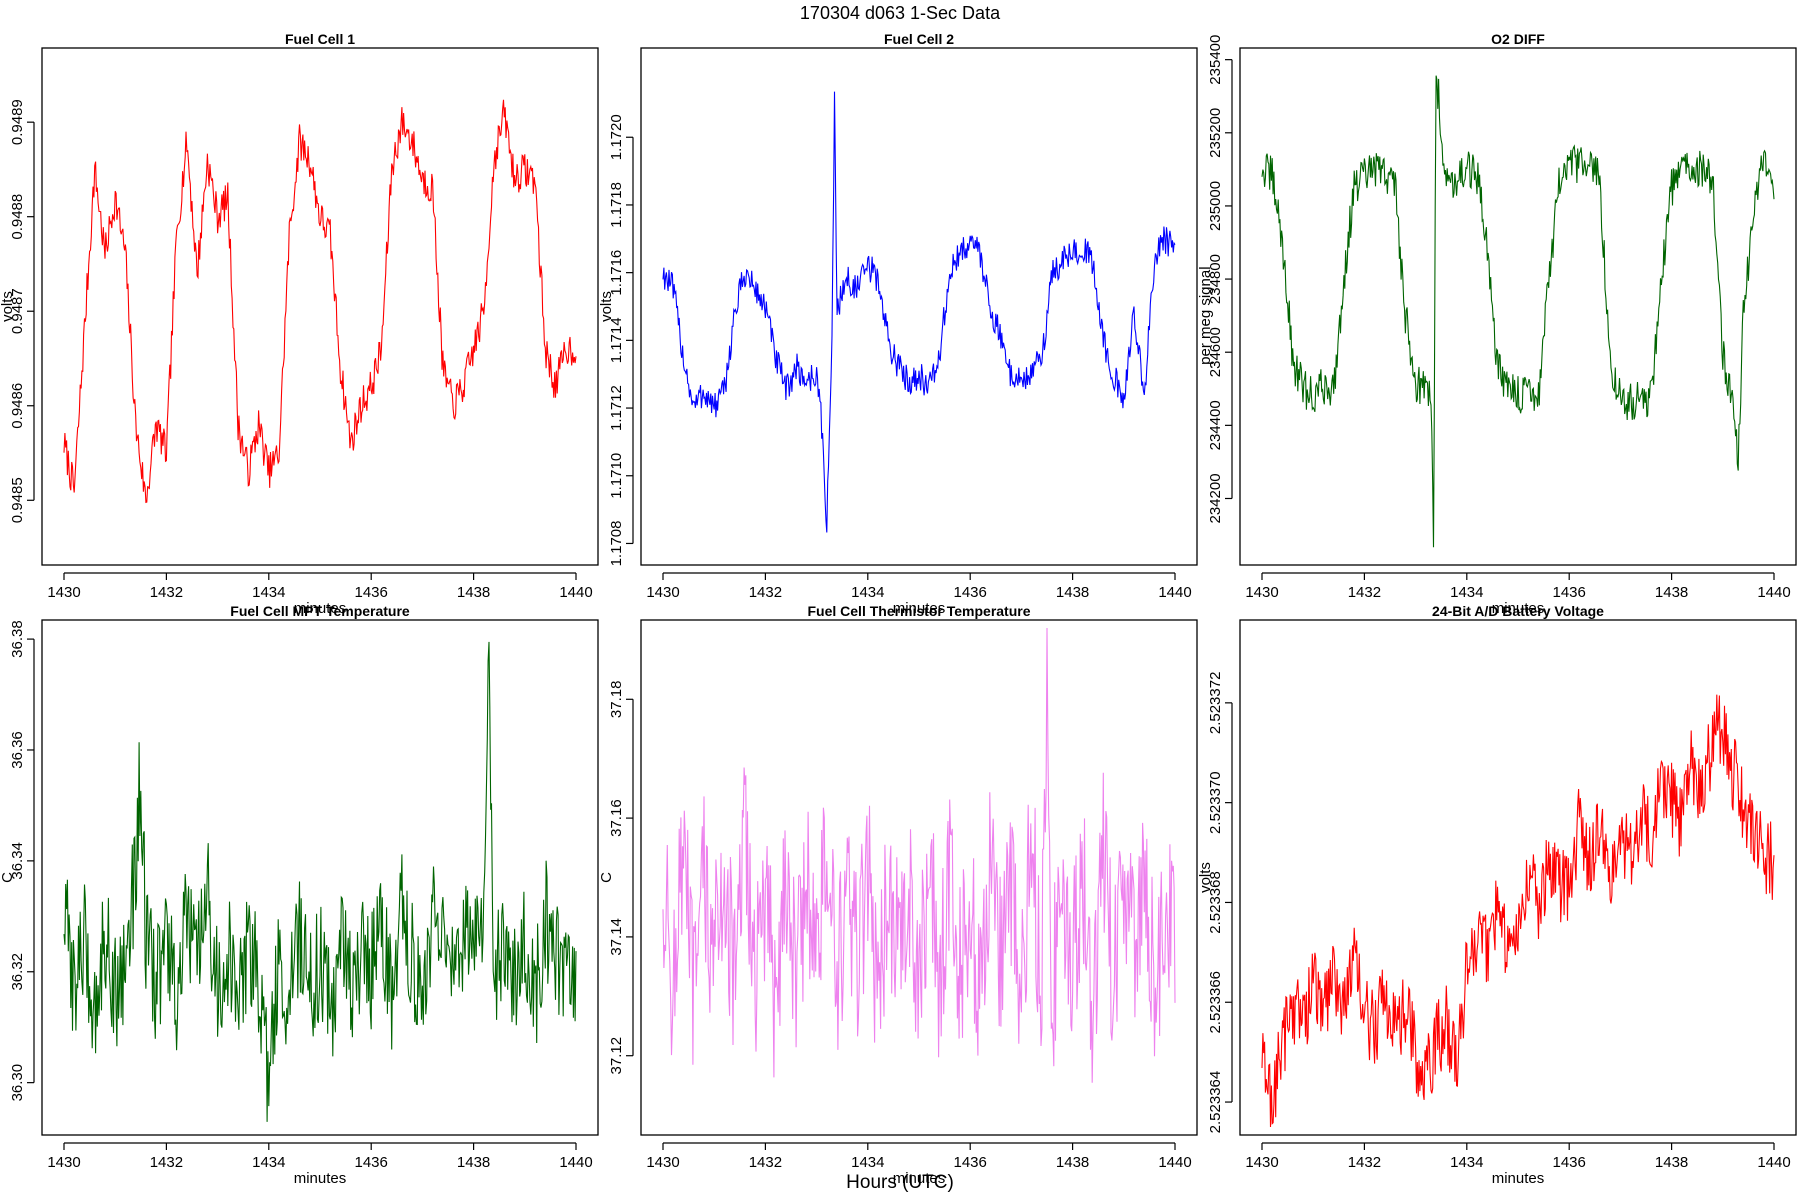  Describe the element at coordinates (616, 476) in the screenshot. I see `y-tick-label: 1.1710` at that location.